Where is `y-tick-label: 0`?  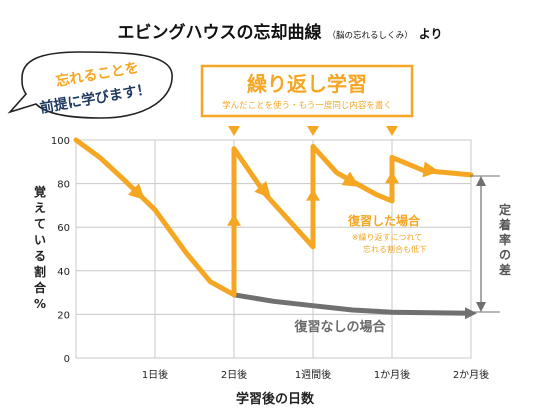 y-tick-label: 0 is located at coordinates (67, 359).